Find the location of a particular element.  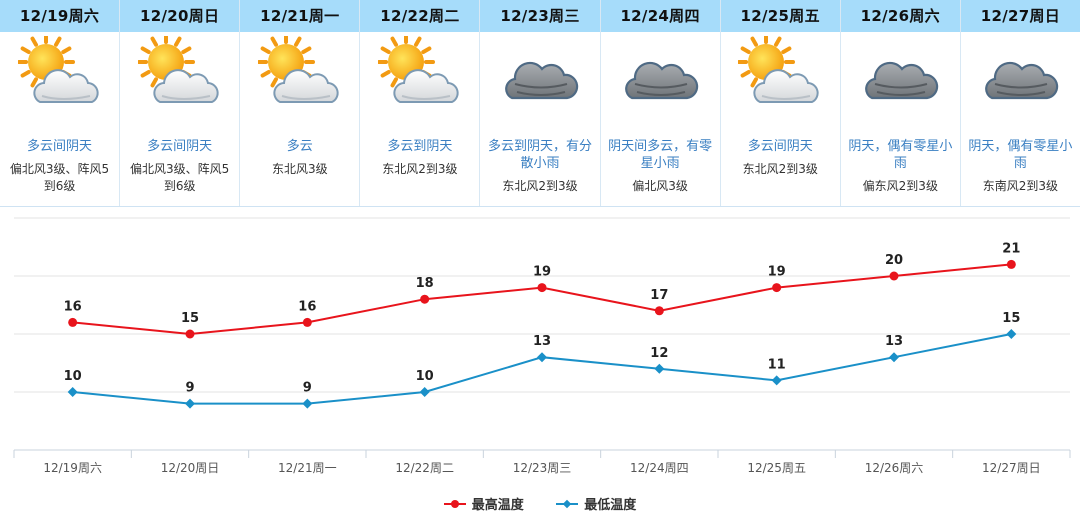

low-temp-label: 12 is located at coordinates (659, 353).